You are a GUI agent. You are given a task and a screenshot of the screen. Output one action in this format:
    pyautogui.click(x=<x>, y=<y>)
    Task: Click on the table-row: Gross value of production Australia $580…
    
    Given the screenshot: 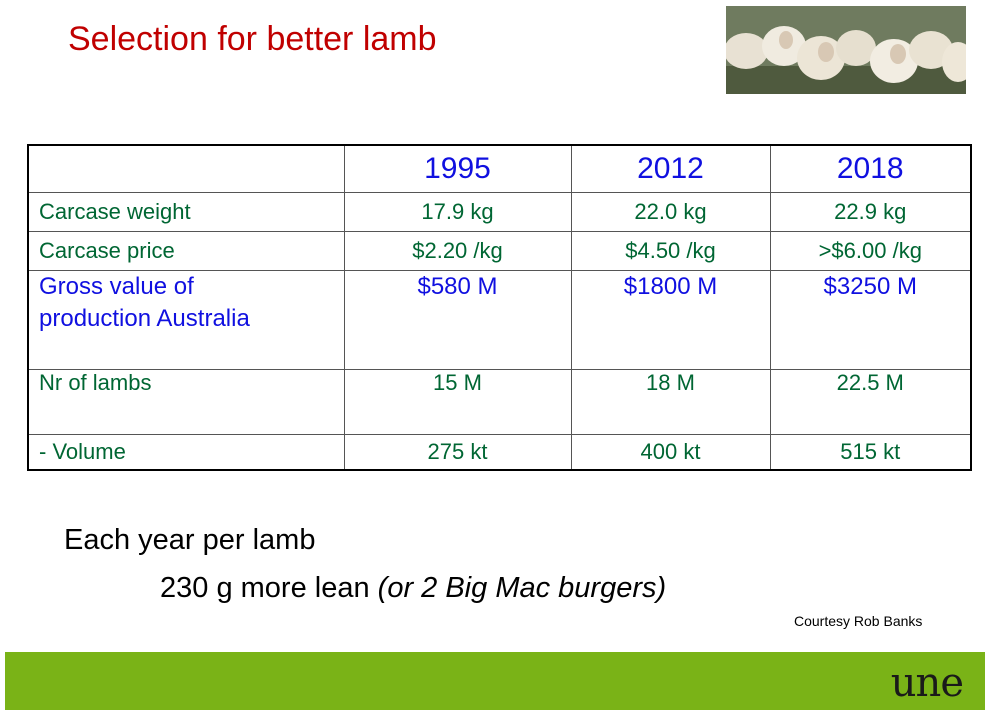 What is the action you would take?
    pyautogui.click(x=499, y=320)
    